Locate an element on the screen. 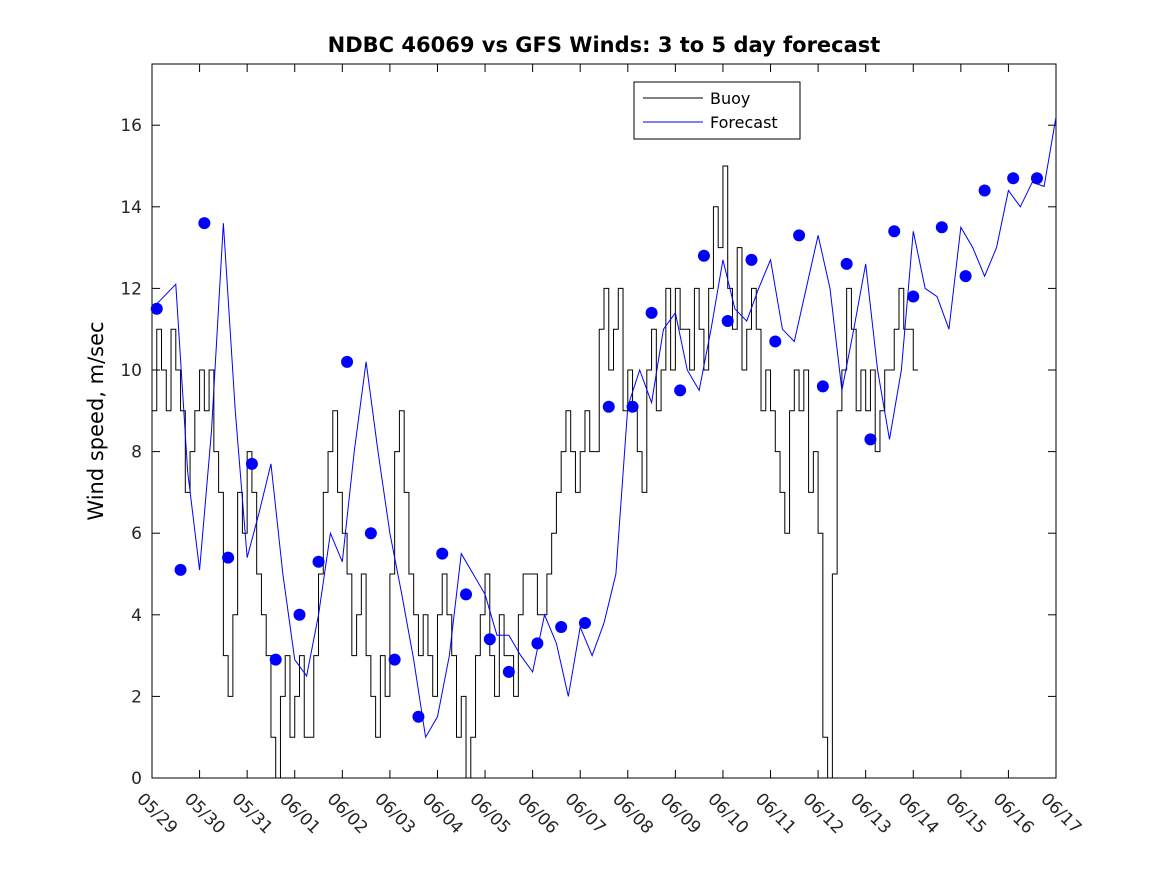 This screenshot has height=875, width=1167. y-tick-label: 8 is located at coordinates (136, 453).